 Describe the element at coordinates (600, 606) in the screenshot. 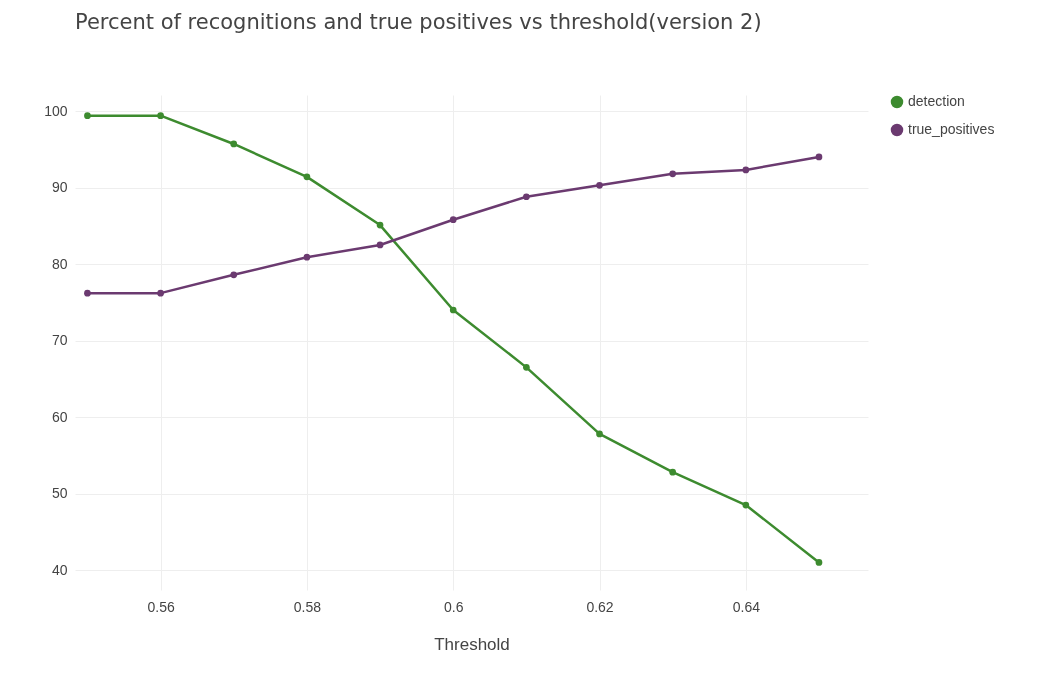

I see `x-tick-label: 0.62` at that location.